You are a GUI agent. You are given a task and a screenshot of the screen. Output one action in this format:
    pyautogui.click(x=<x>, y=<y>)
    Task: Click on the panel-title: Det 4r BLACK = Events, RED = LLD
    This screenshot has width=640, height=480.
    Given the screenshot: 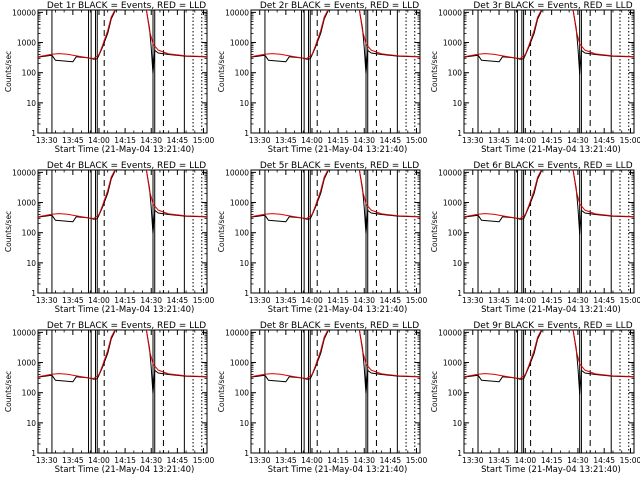 What is the action you would take?
    pyautogui.click(x=126, y=166)
    